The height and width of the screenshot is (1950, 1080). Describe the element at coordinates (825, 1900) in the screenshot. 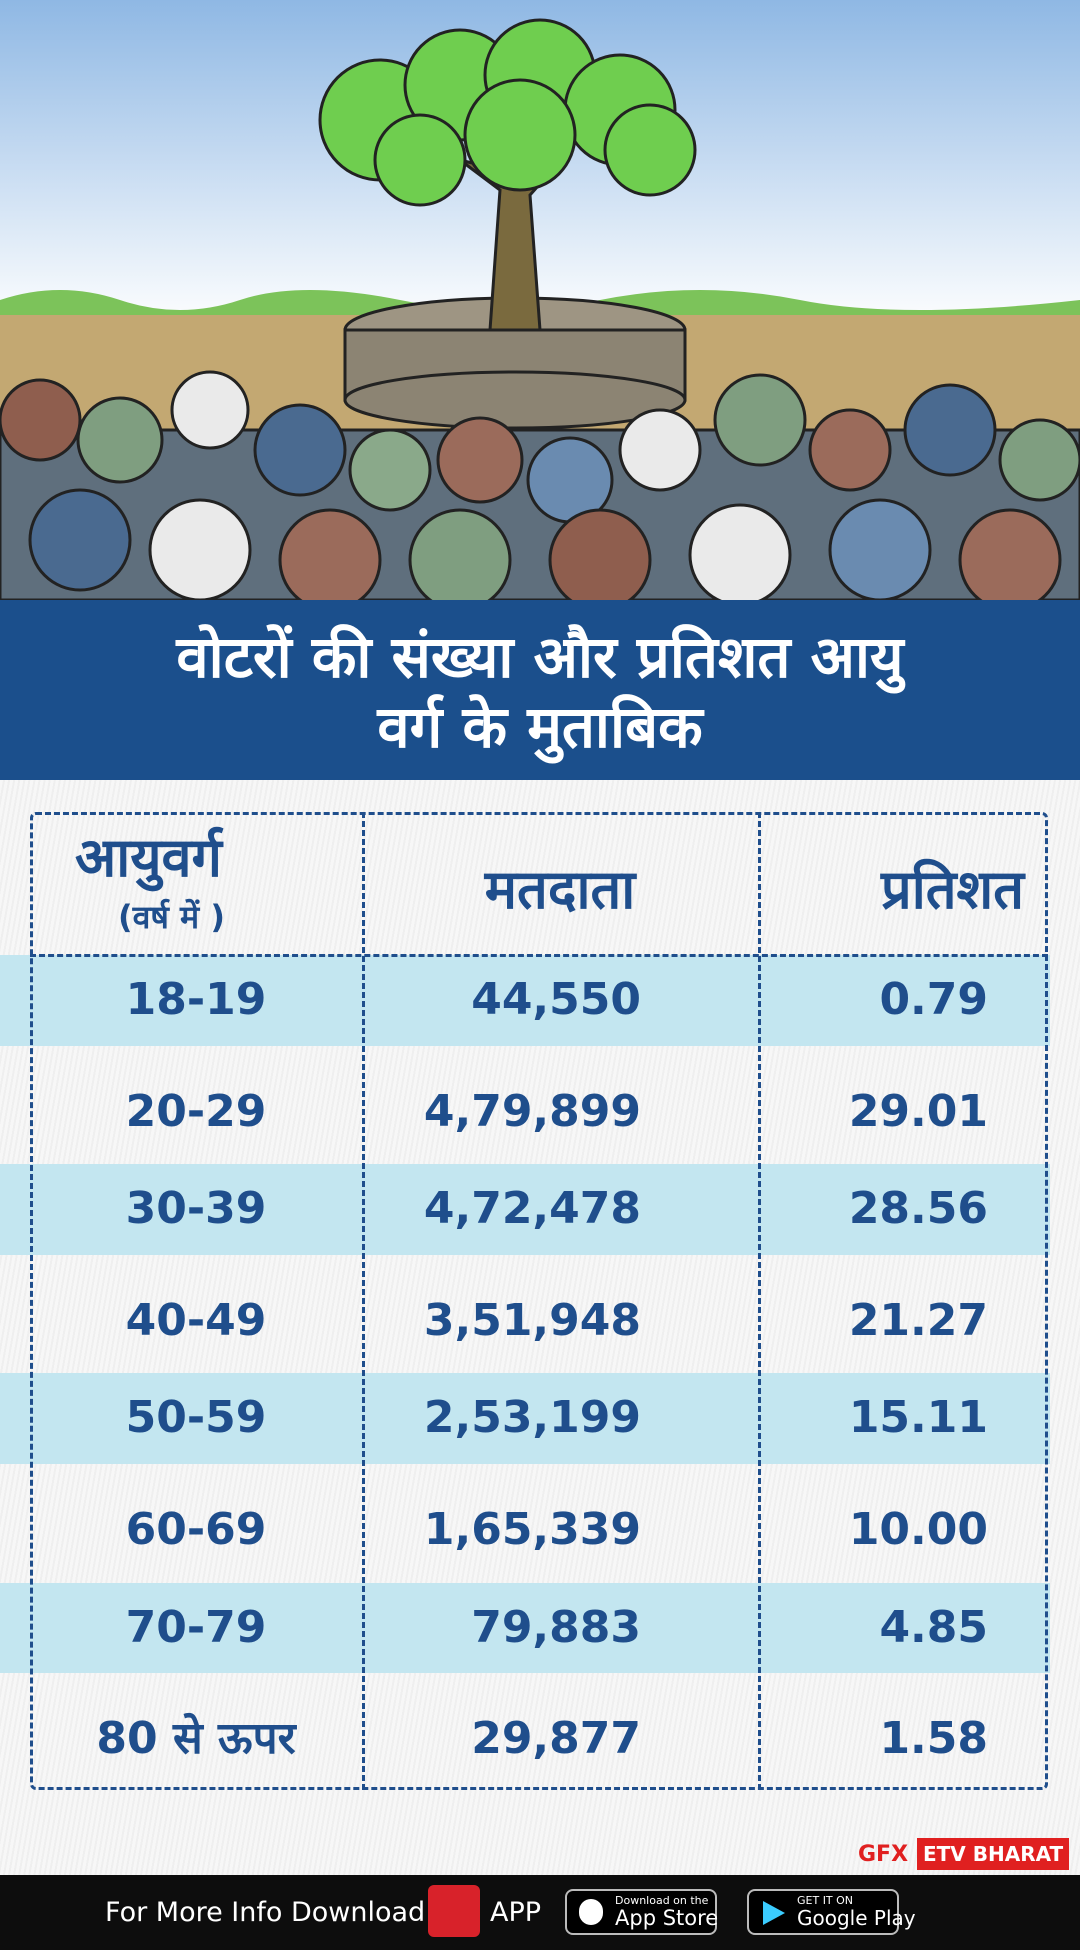

I see `badge-small: GET IT ON` at that location.